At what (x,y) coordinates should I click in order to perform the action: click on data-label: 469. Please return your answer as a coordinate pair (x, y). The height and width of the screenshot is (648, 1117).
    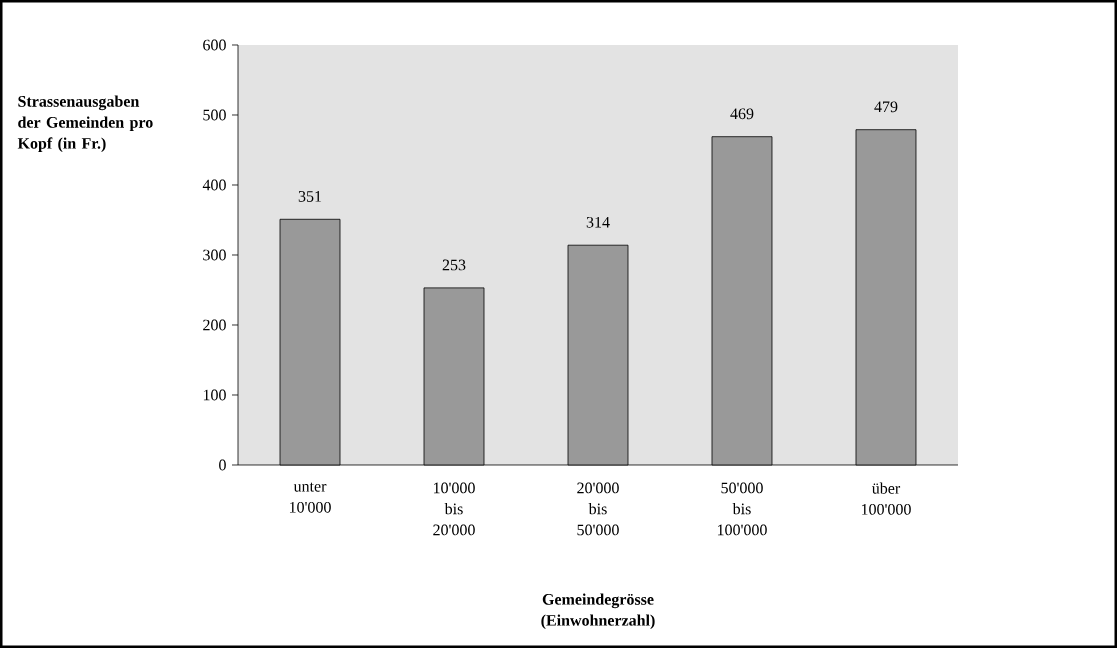
    Looking at the image, I should click on (742, 114).